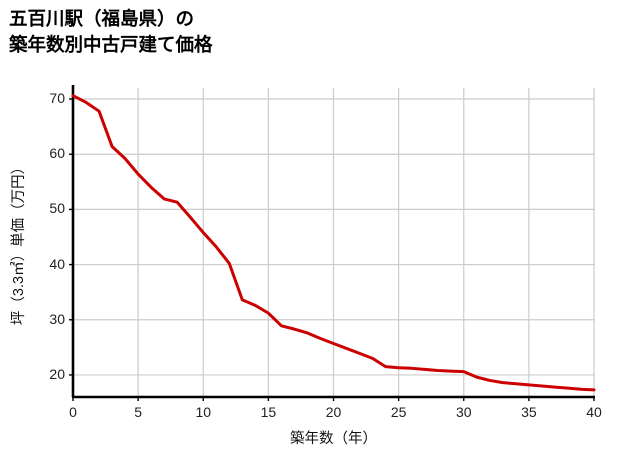 The height and width of the screenshot is (465, 621). I want to click on x-tick-label: 35, so click(529, 412).